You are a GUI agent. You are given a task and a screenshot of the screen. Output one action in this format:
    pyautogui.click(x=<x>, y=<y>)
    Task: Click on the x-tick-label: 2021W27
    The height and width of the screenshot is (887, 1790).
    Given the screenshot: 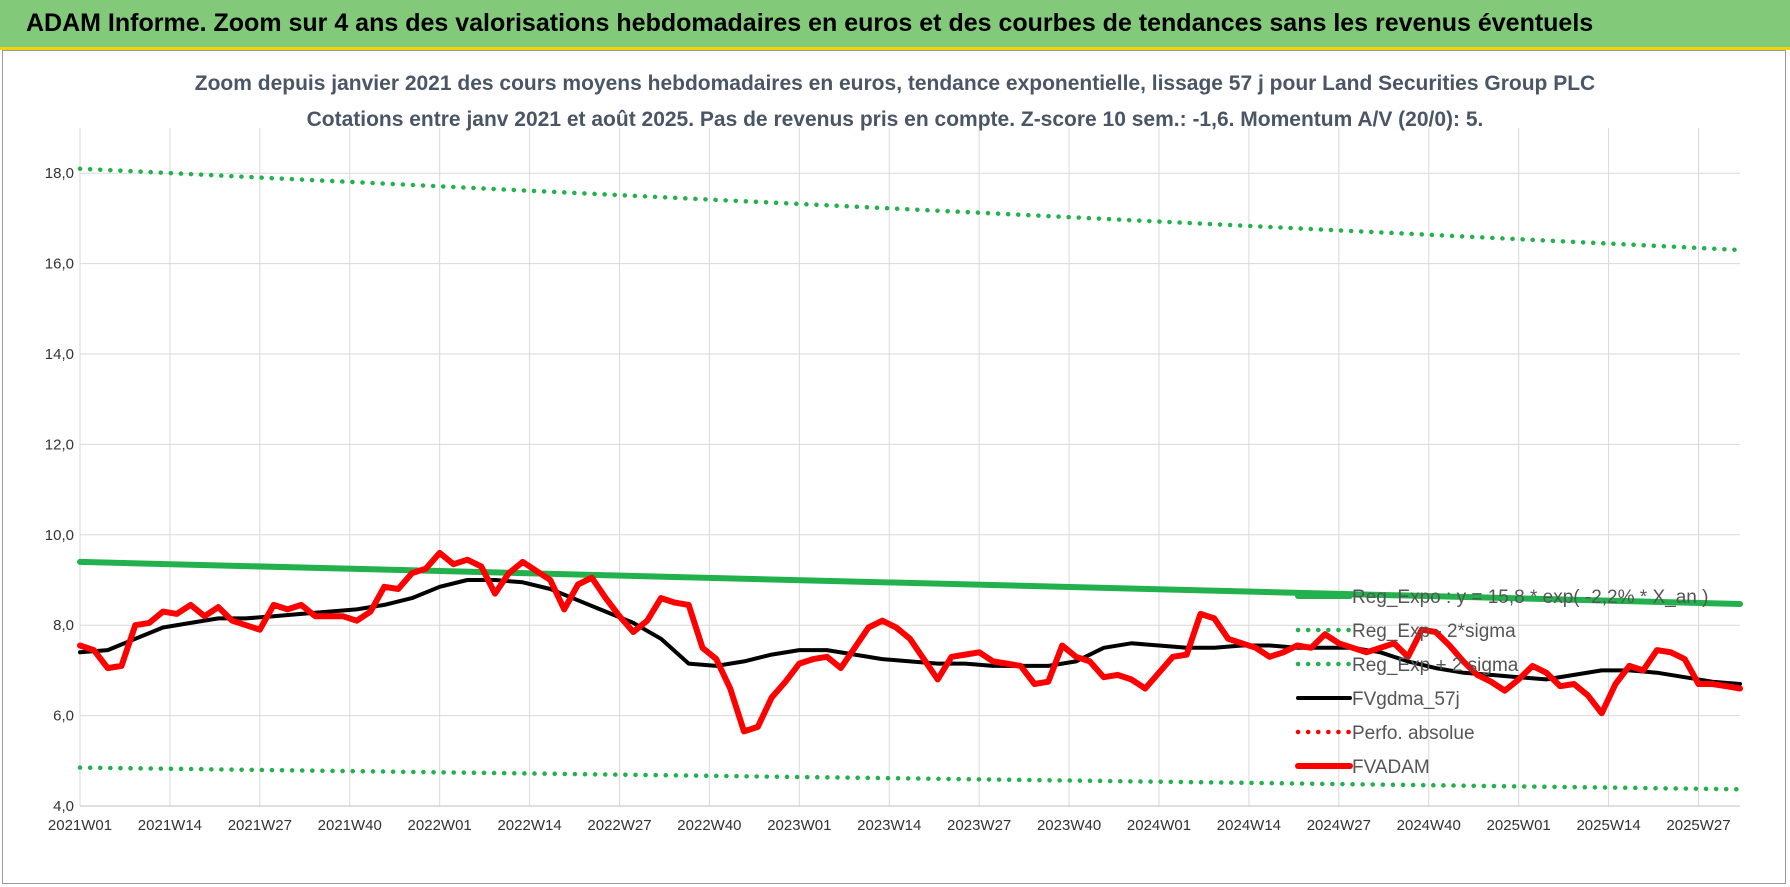 What is the action you would take?
    pyautogui.click(x=260, y=825)
    